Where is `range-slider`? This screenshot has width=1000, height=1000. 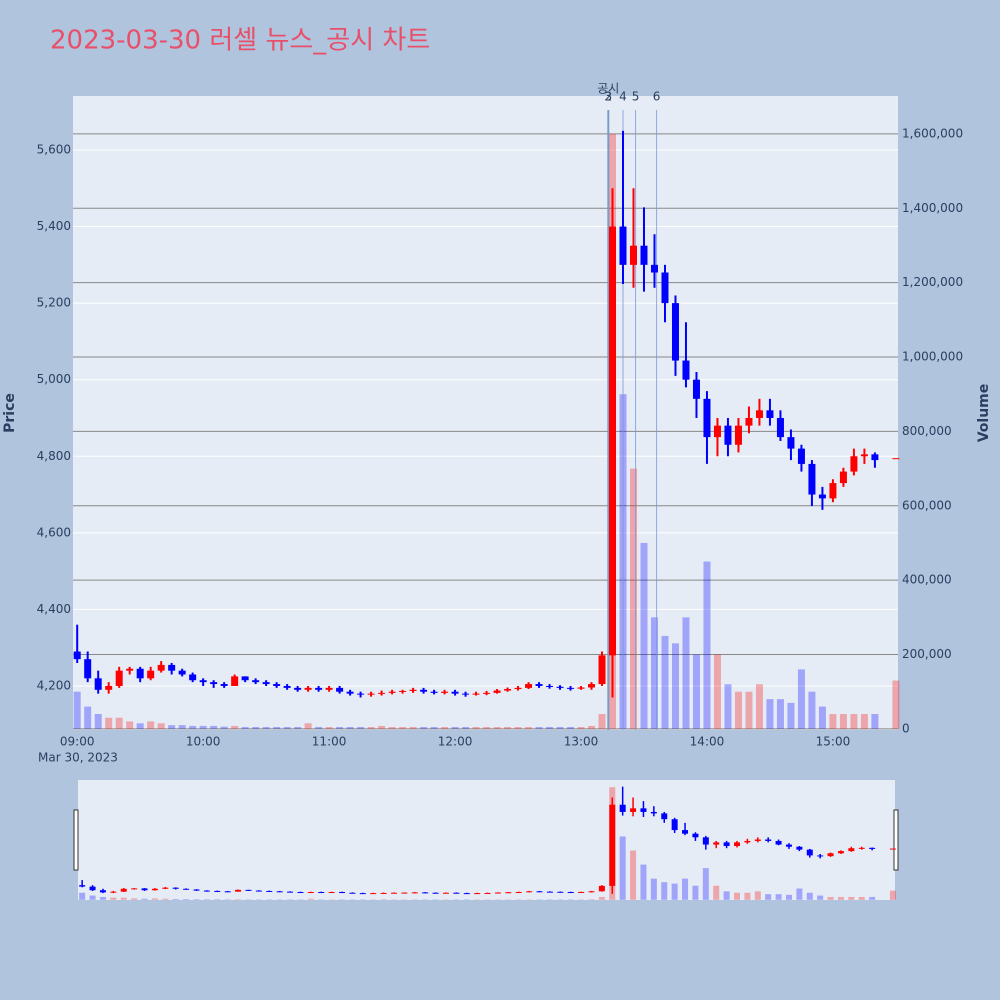
range-slider is located at coordinates (486, 840).